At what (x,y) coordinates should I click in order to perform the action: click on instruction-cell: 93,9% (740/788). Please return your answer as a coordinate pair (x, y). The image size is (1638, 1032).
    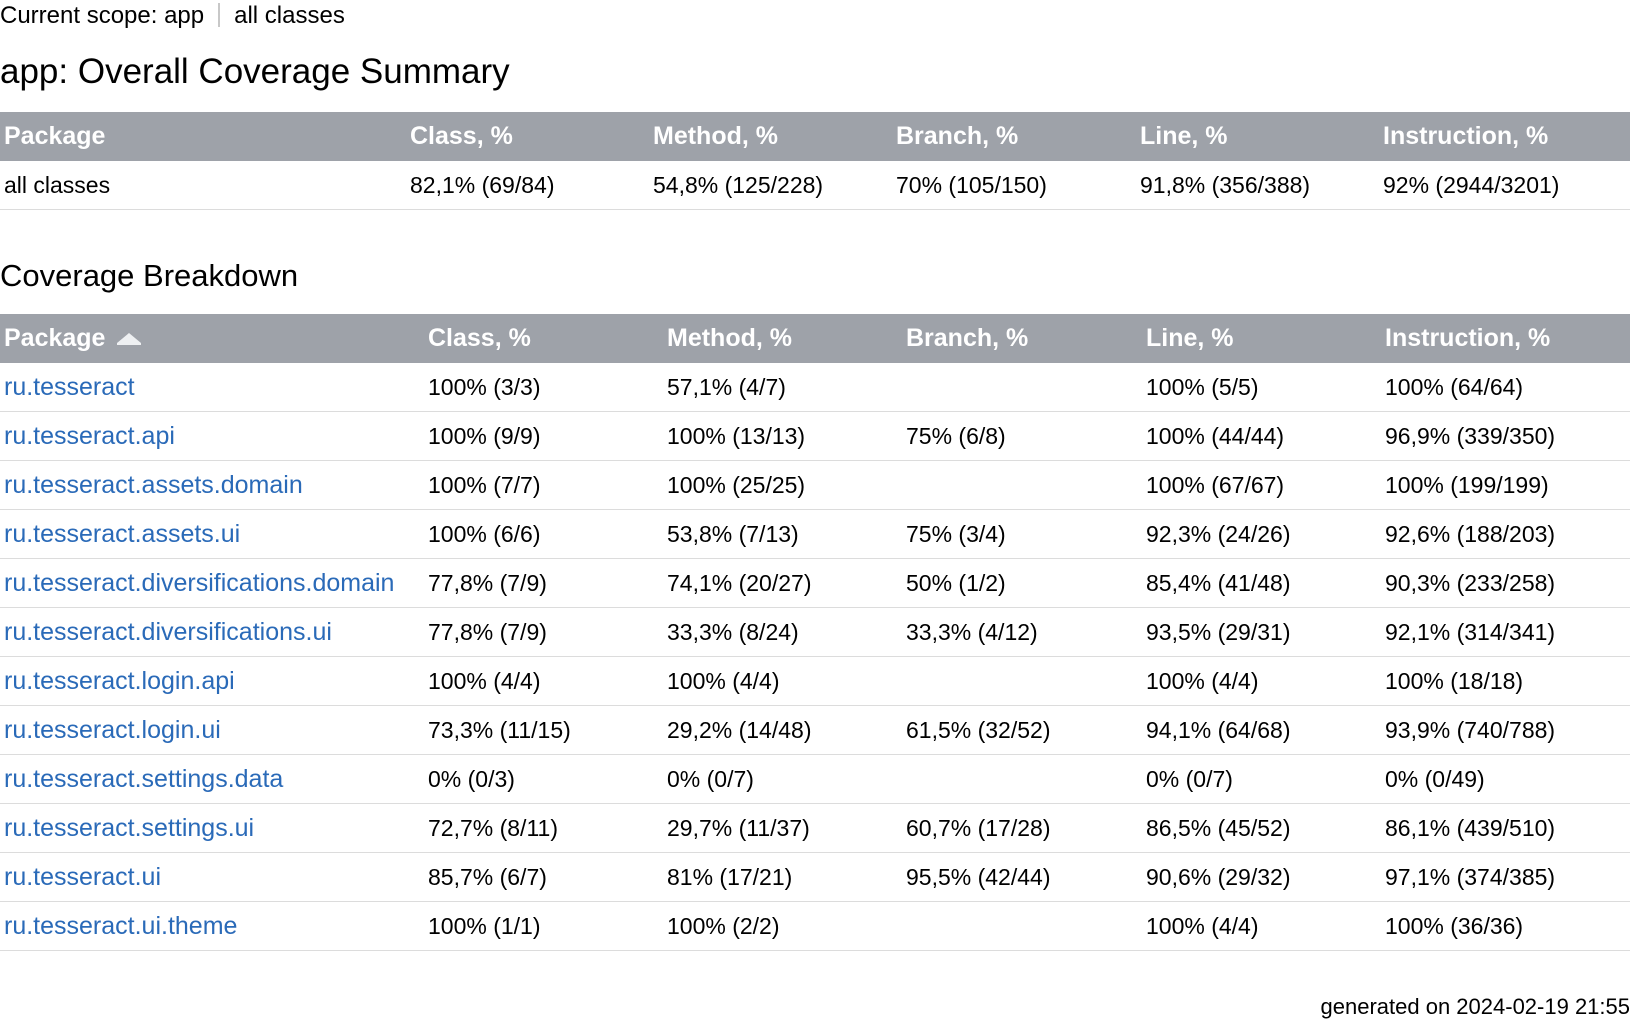
    Looking at the image, I should click on (1505, 730).